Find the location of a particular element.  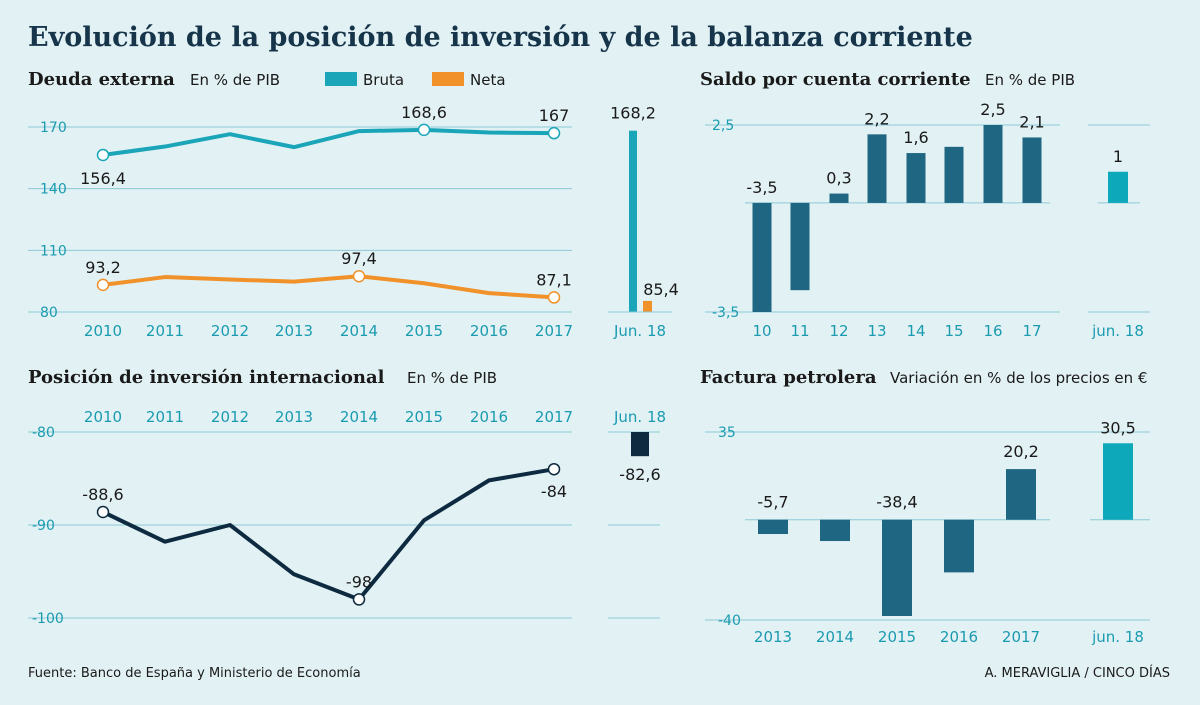

factura-jun18-bar is located at coordinates (1118, 481).